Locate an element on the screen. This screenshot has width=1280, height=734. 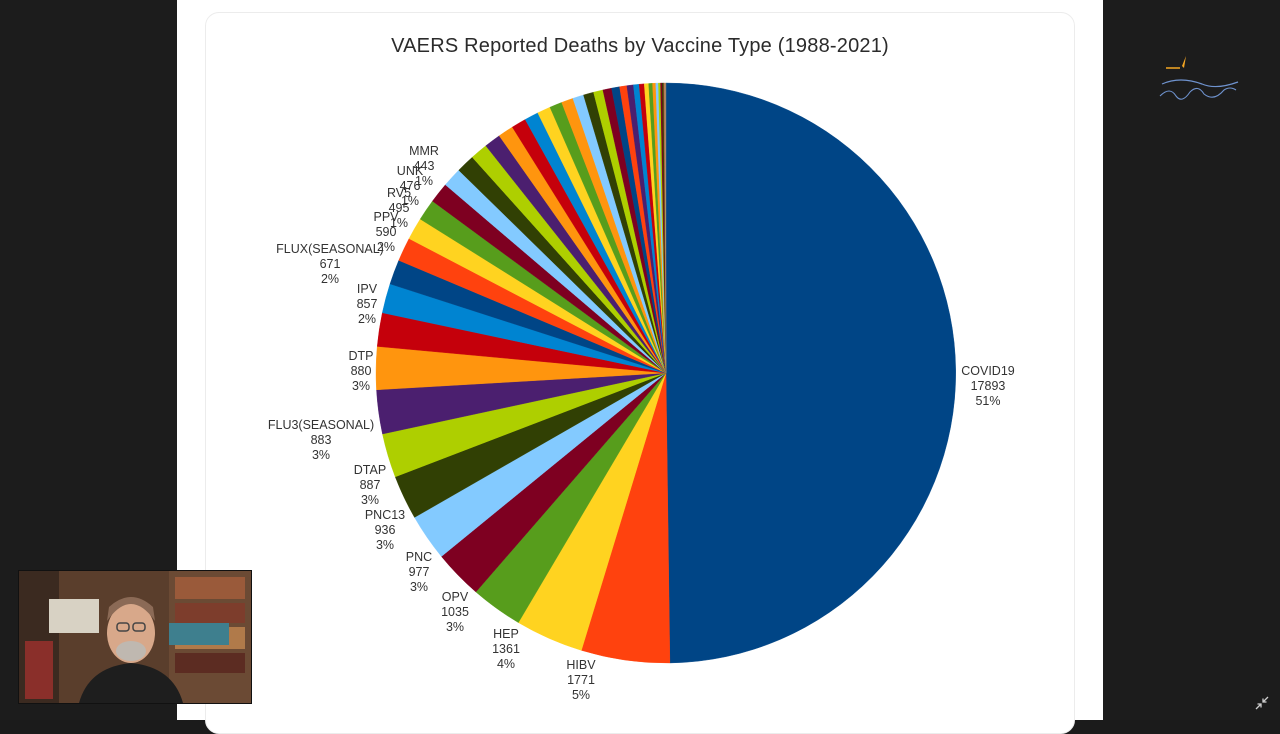
letterbox-right is located at coordinates (1191, 360).